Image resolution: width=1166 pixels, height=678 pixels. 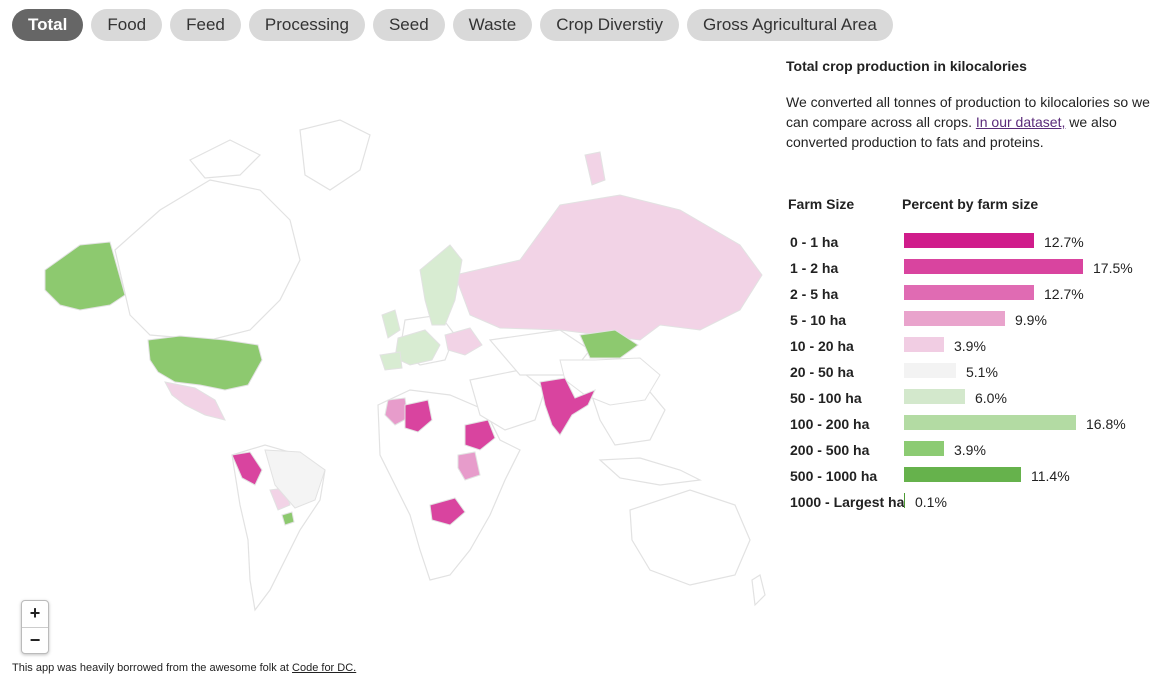 I want to click on farm-size-label: 100 - 200 ha, so click(x=830, y=424).